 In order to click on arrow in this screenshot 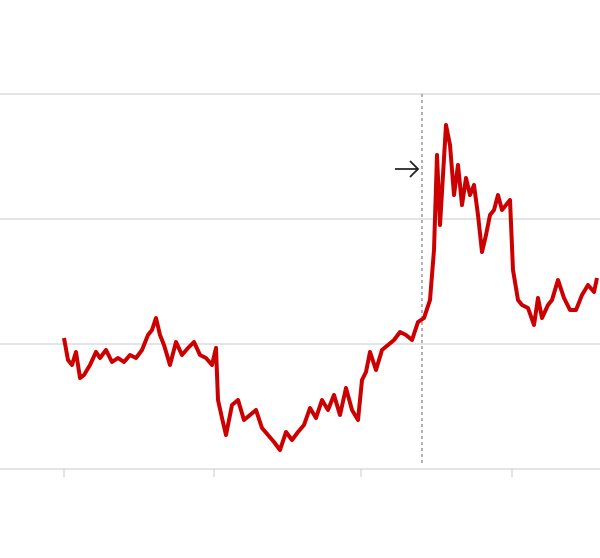, I will do `click(407, 169)`.